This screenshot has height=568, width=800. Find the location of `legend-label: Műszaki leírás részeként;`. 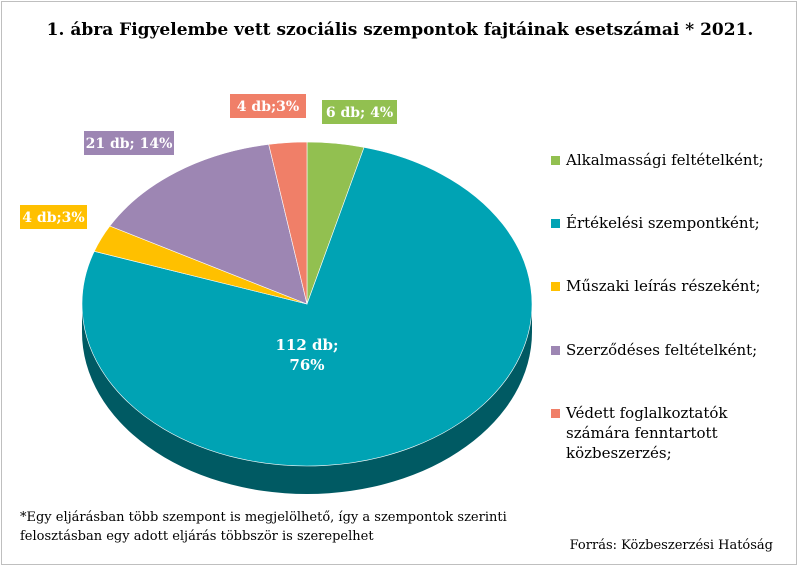

legend-label: Műszaki leírás részeként; is located at coordinates (663, 286).